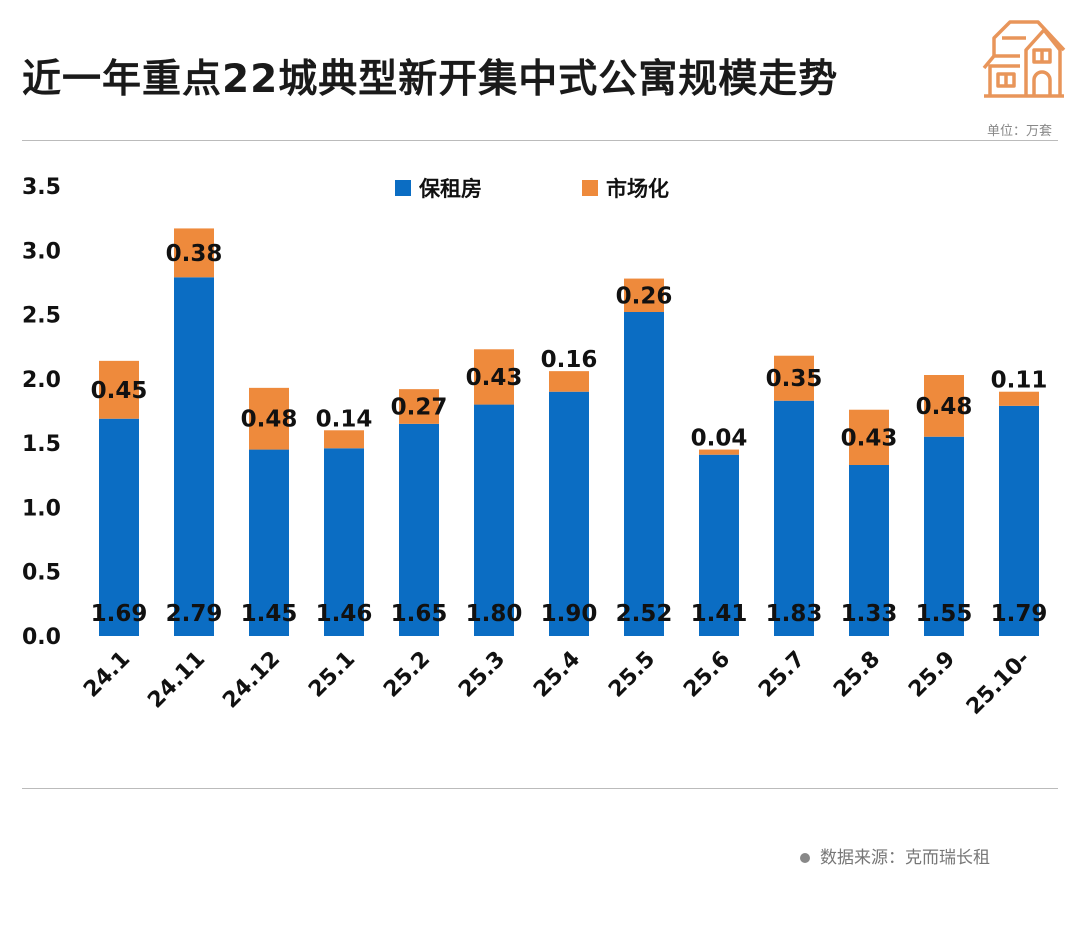 This screenshot has height=928, width=1080. Describe the element at coordinates (419, 614) in the screenshot. I see `data-label-baozufang: 1.65` at that location.